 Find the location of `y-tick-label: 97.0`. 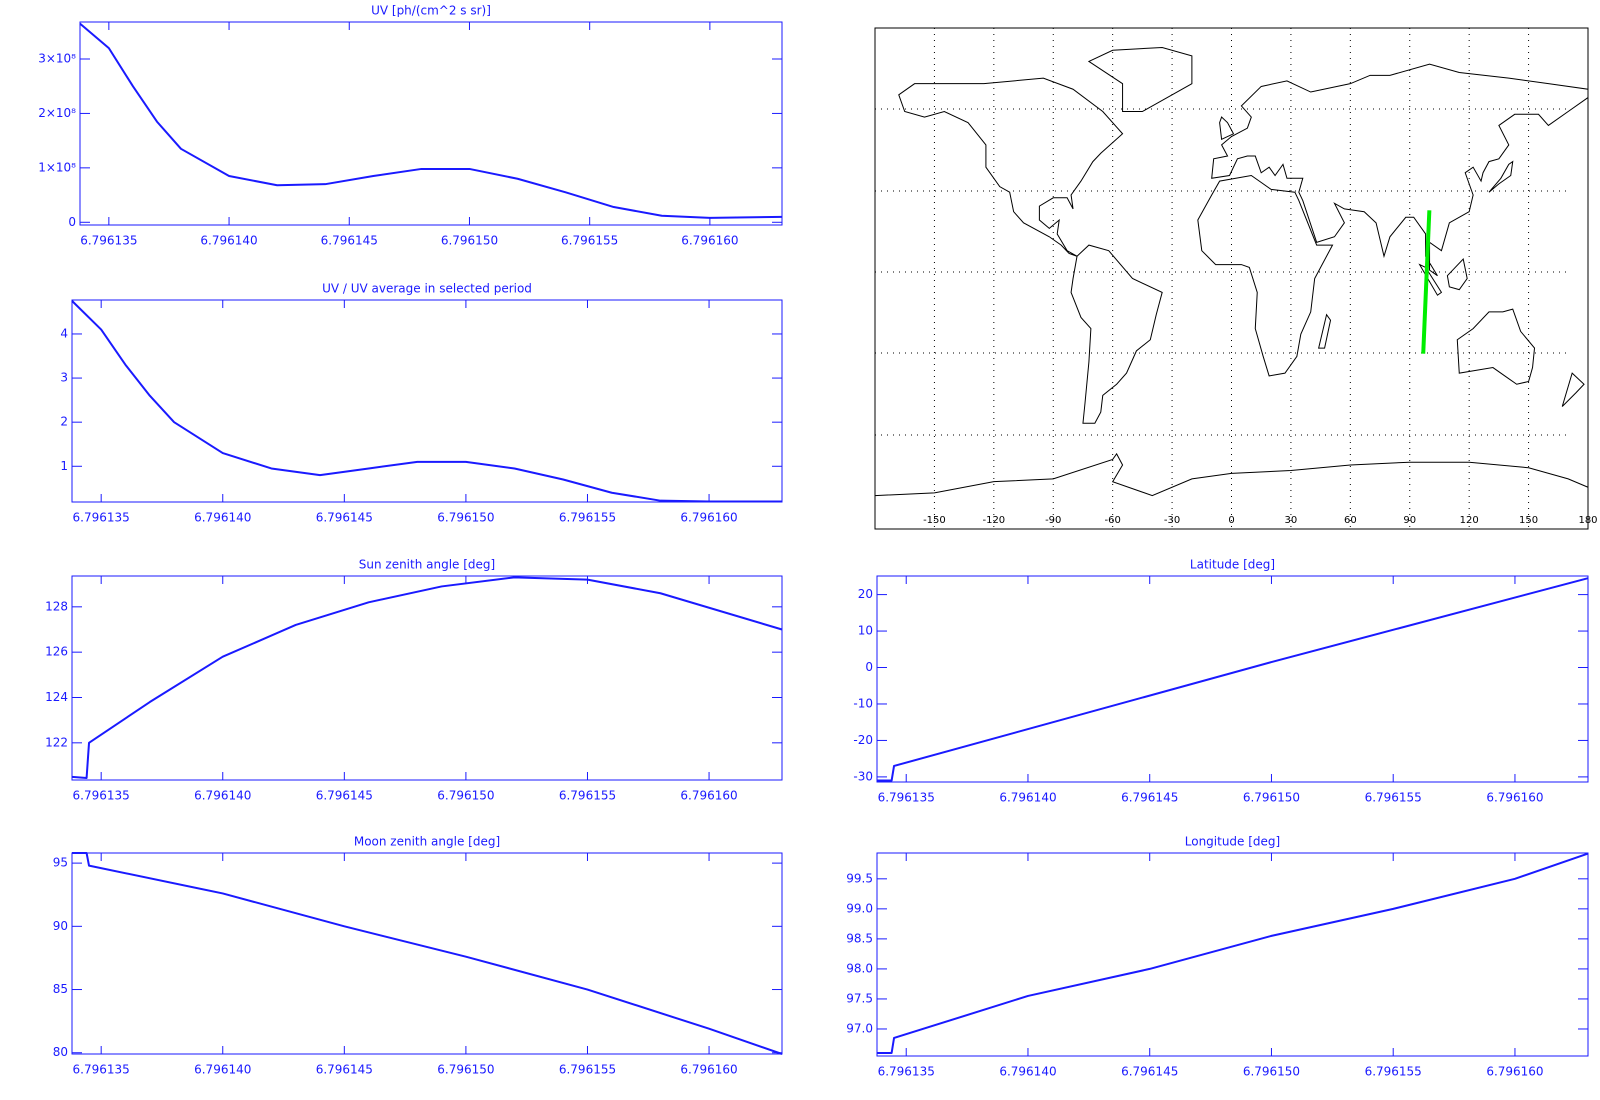

y-tick-label: 97.0 is located at coordinates (859, 1028).